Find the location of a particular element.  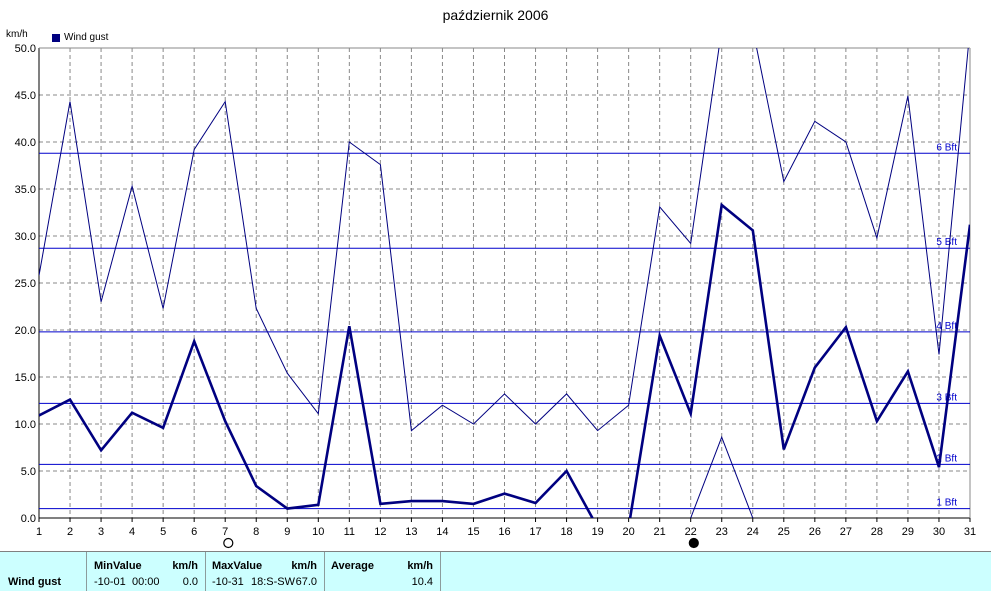

y-tick-label: 40.0 is located at coordinates (25, 143).